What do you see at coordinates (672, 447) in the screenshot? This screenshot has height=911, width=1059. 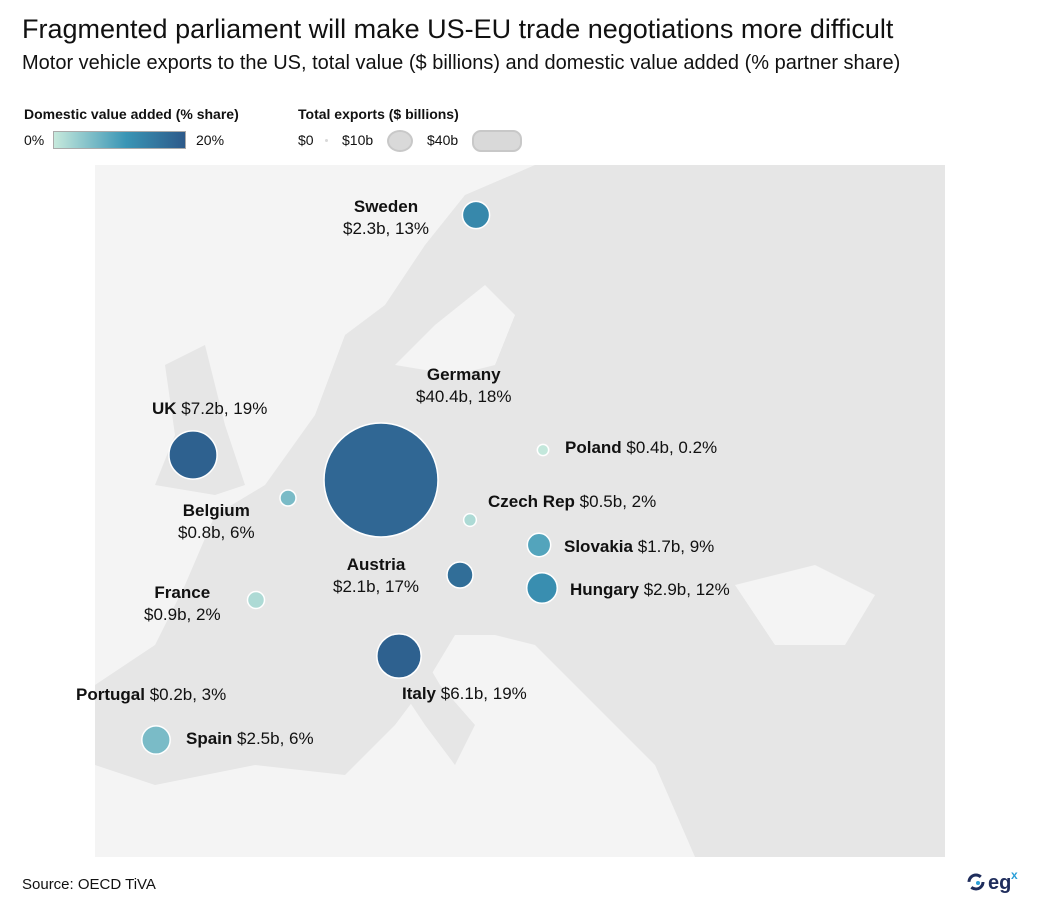 I see `country-value: $0.4b, 0.2%` at bounding box center [672, 447].